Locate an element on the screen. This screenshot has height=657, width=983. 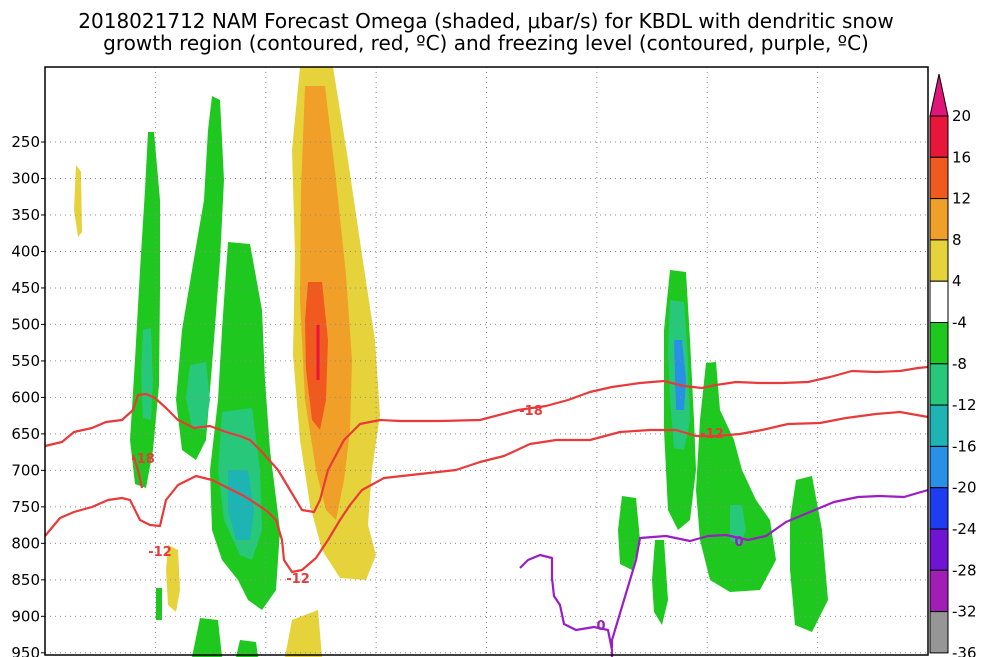
y-tick-label: 250 is located at coordinates (25, 142).